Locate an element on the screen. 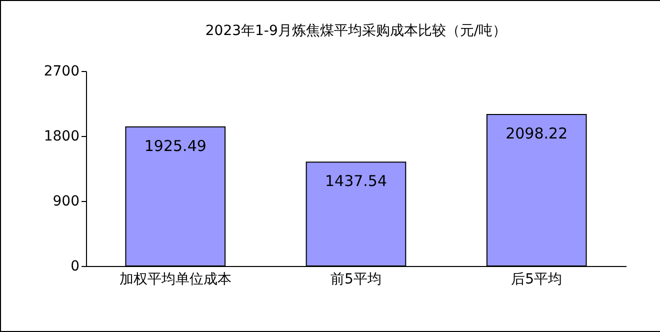 This screenshot has width=660, height=332. y-tick-label: 900 is located at coordinates (66, 202).